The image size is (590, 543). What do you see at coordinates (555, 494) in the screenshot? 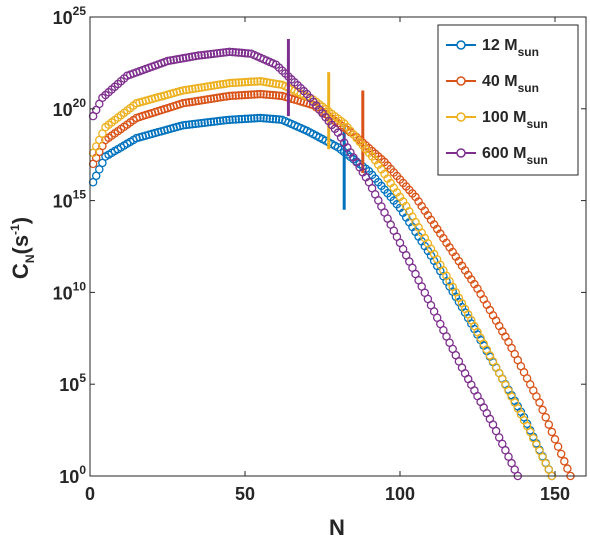
I see `x-tick-label: 150` at bounding box center [555, 494].